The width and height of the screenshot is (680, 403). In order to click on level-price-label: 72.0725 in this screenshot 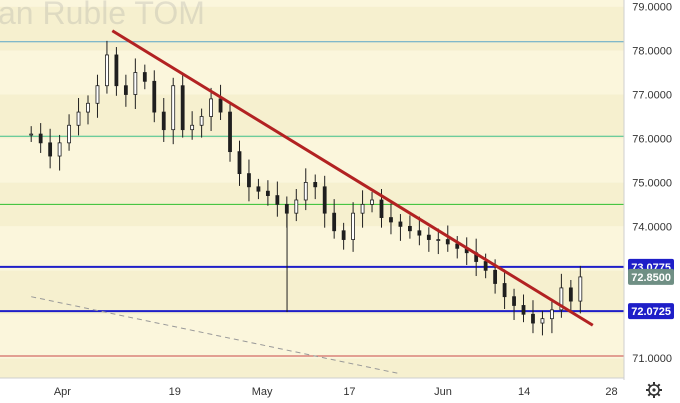, I will do `click(651, 312)`.